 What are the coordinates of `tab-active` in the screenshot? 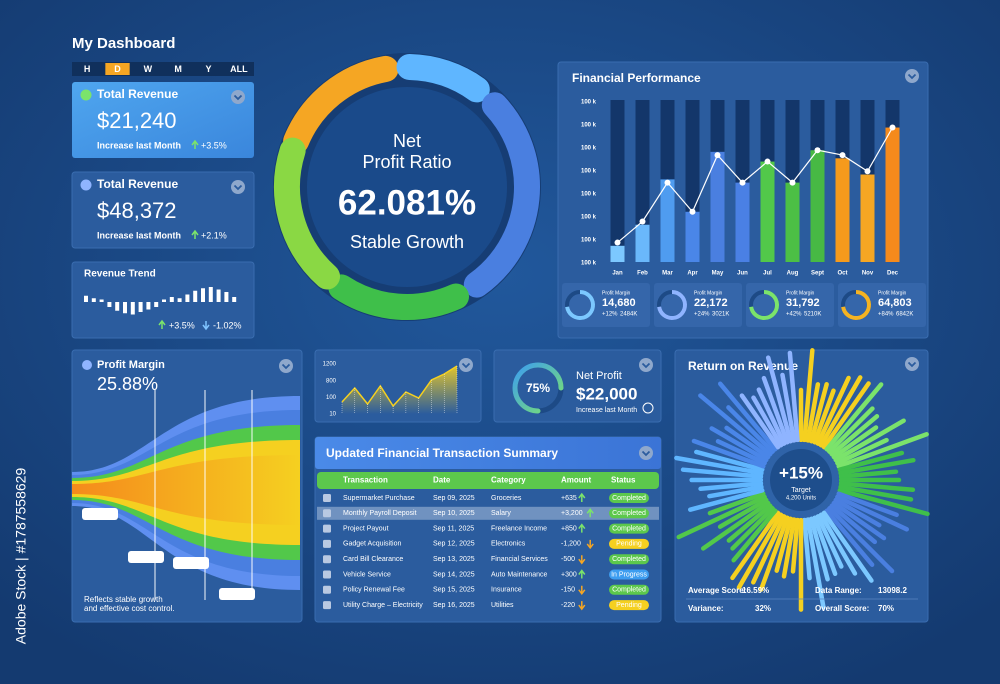 It's located at (117, 69).